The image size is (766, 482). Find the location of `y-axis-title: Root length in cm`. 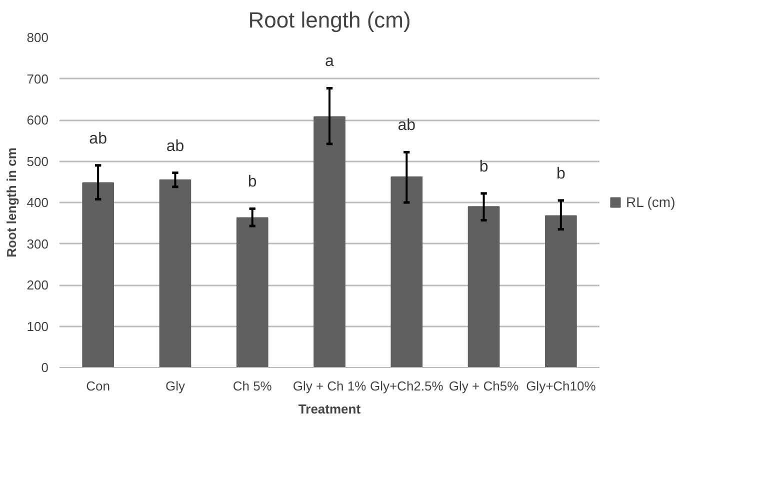

y-axis-title: Root length in cm is located at coordinates (11, 203).